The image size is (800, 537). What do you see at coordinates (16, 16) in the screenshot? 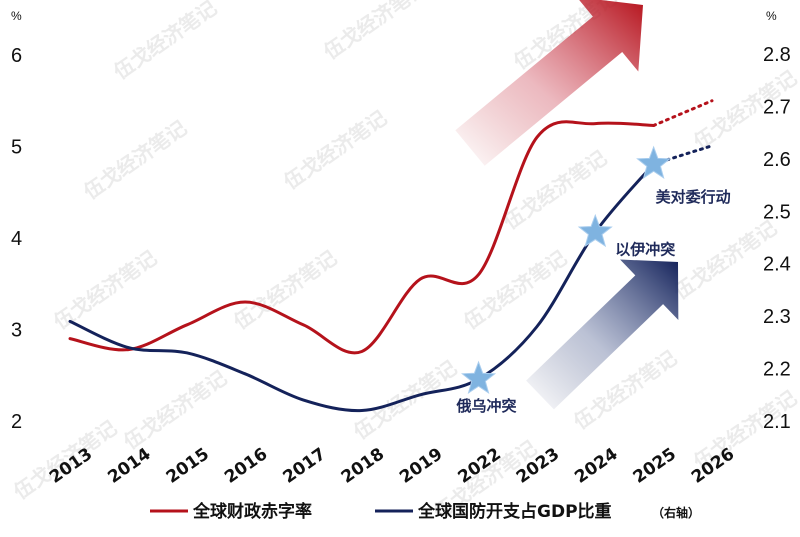
I see `left-axis-unit: %` at bounding box center [16, 16].